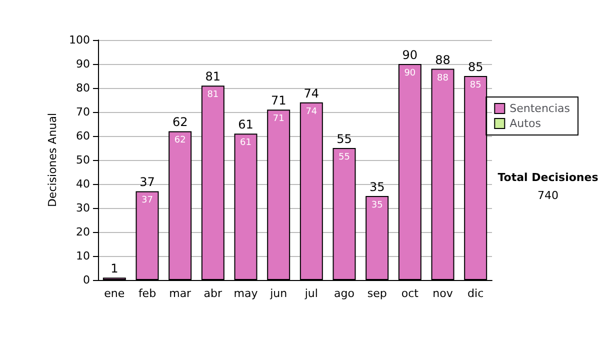  I want to click on y-tick-label: 90, so click(83, 64).